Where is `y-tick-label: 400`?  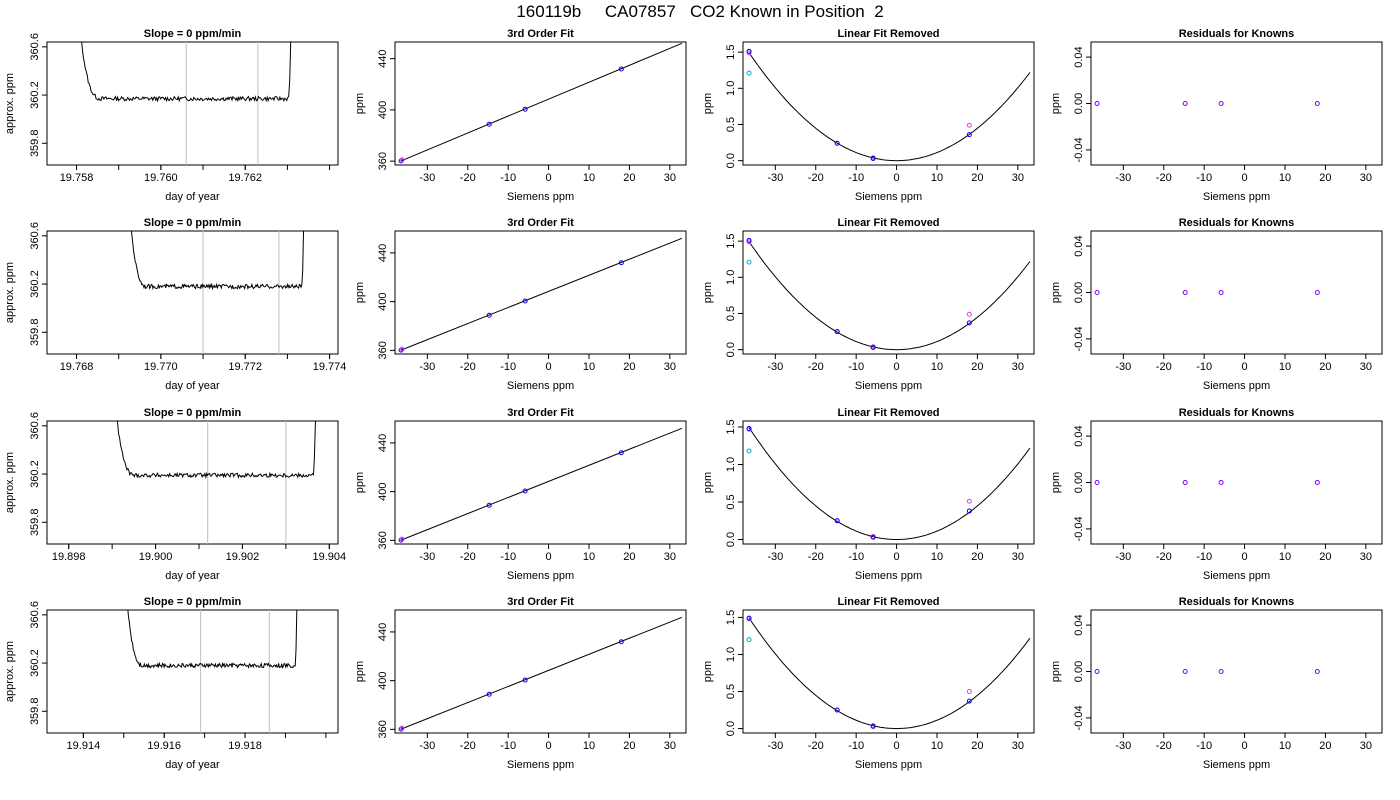
y-tick-label: 400 is located at coordinates (383, 680).